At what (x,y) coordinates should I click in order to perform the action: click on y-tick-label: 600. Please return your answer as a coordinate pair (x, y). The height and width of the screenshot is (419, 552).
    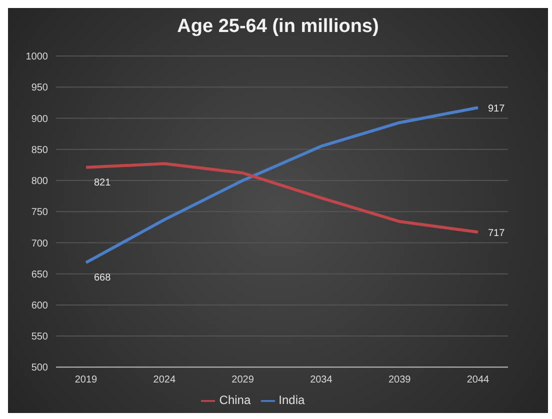
    Looking at the image, I should click on (39, 306).